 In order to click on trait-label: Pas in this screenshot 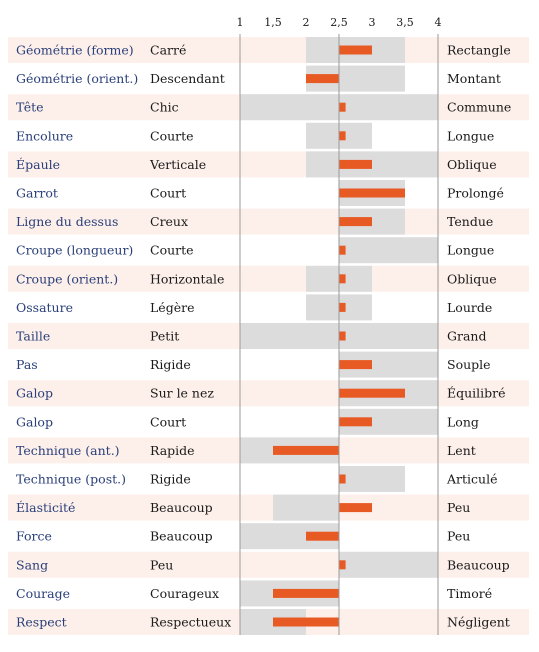, I will do `click(27, 364)`.